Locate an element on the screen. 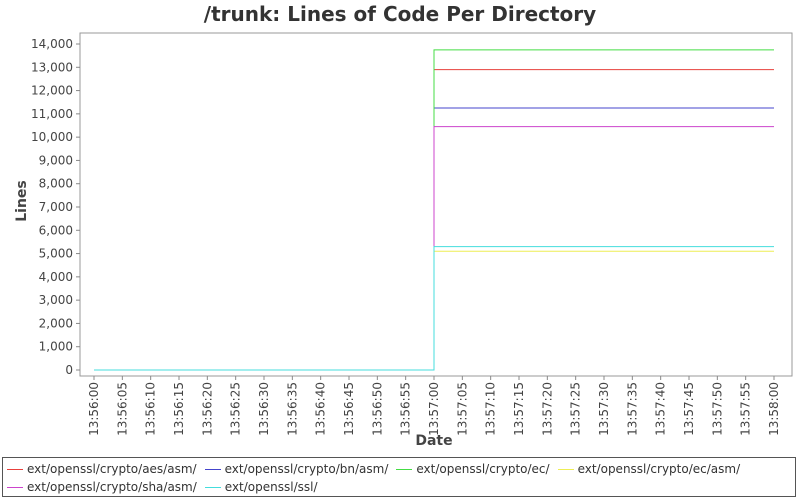  legend-label: ext/openssl/crypto/bn/asm/ is located at coordinates (306, 469).